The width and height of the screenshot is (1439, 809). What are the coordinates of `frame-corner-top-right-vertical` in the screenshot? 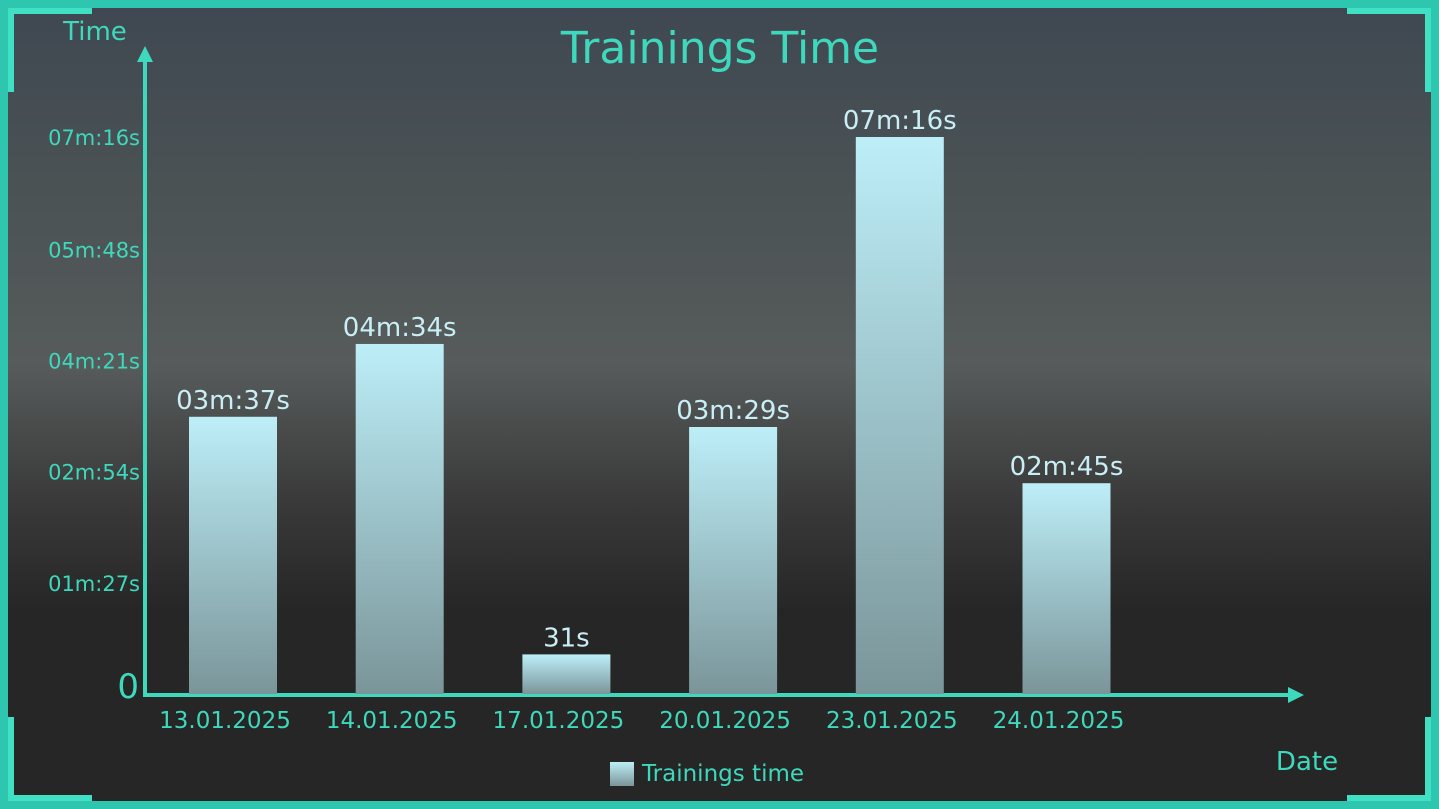 It's located at (1428, 50).